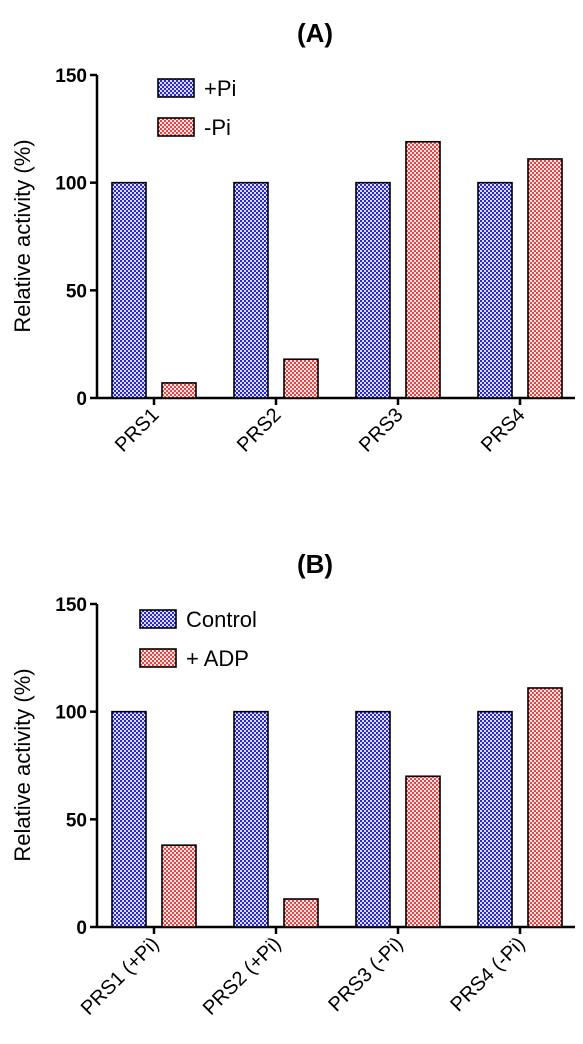  I want to click on x-category-label: PRS3 (-Pi), so click(365, 974).